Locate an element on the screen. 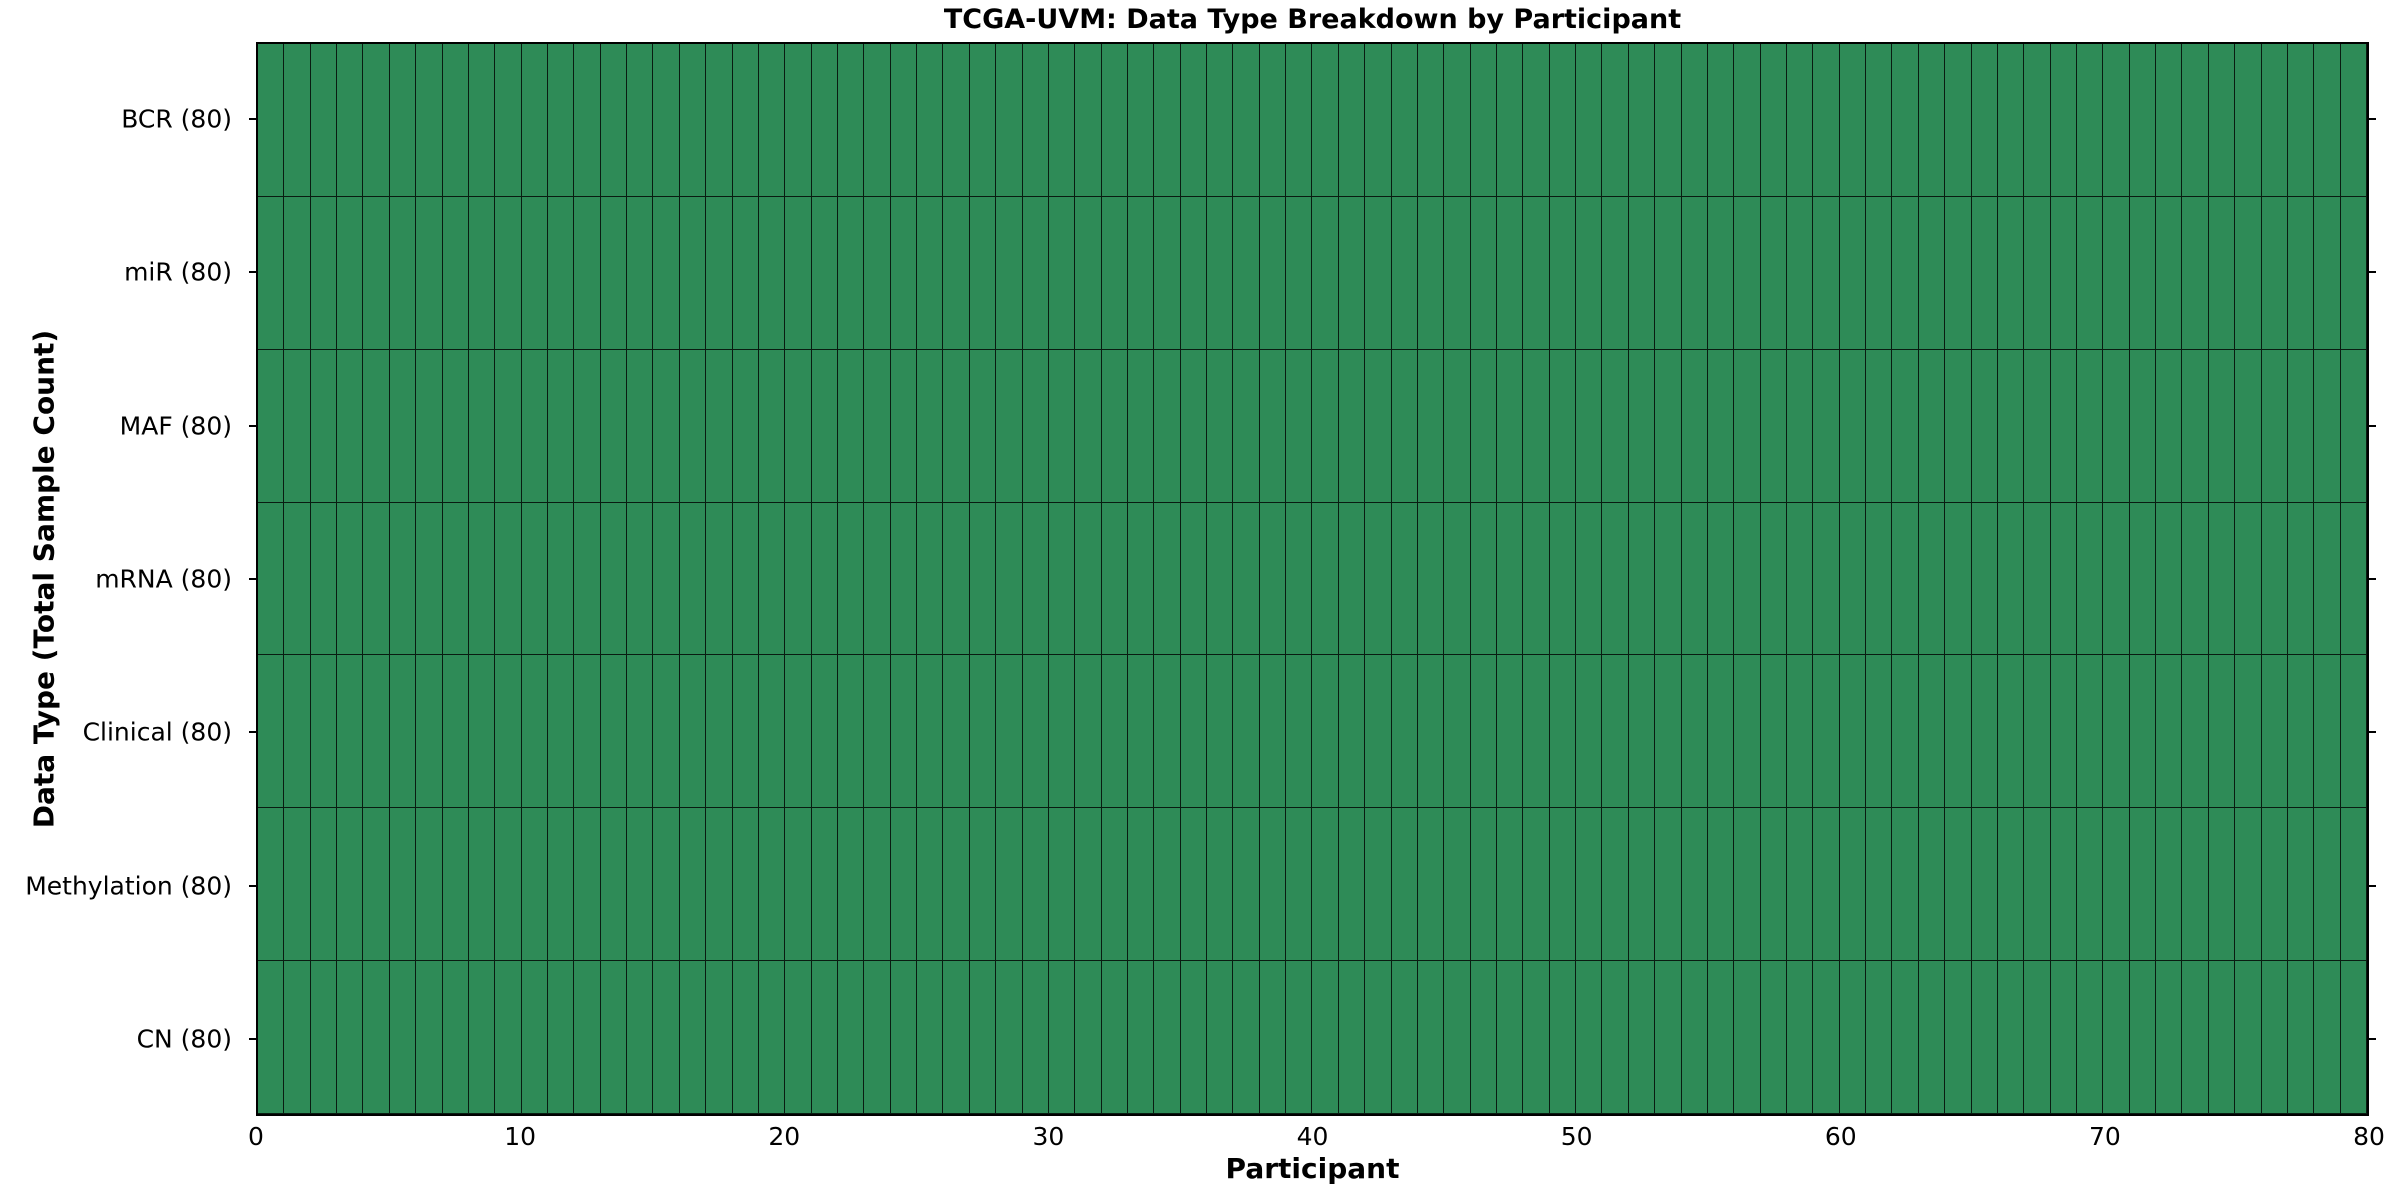  ytick-label: miR (80) is located at coordinates (178, 272).